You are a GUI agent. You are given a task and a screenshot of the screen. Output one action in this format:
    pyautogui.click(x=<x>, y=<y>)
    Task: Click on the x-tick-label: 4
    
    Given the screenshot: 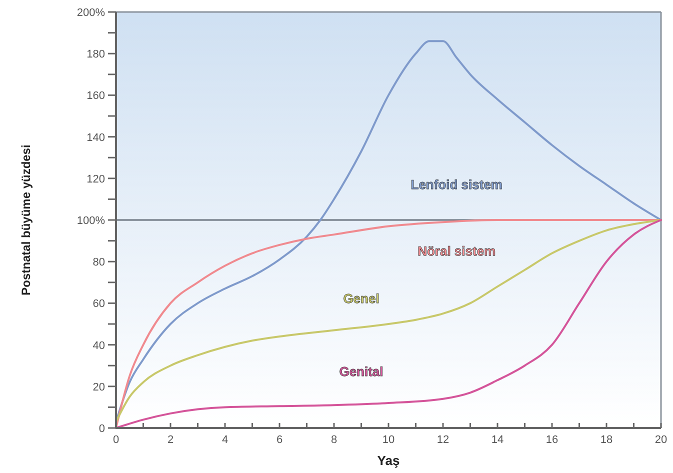 What is the action you would take?
    pyautogui.click(x=225, y=440)
    